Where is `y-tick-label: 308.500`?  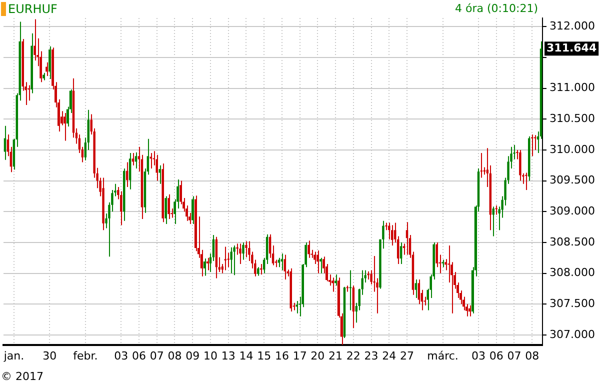 y-tick-label: 308.500 is located at coordinates (573, 241).